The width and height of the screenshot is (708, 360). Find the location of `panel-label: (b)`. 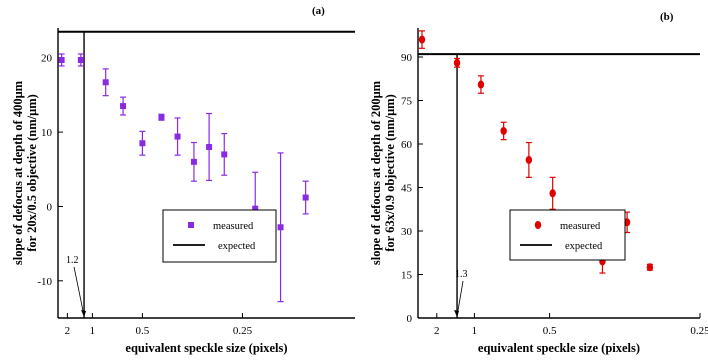

panel-label: (b) is located at coordinates (667, 17).